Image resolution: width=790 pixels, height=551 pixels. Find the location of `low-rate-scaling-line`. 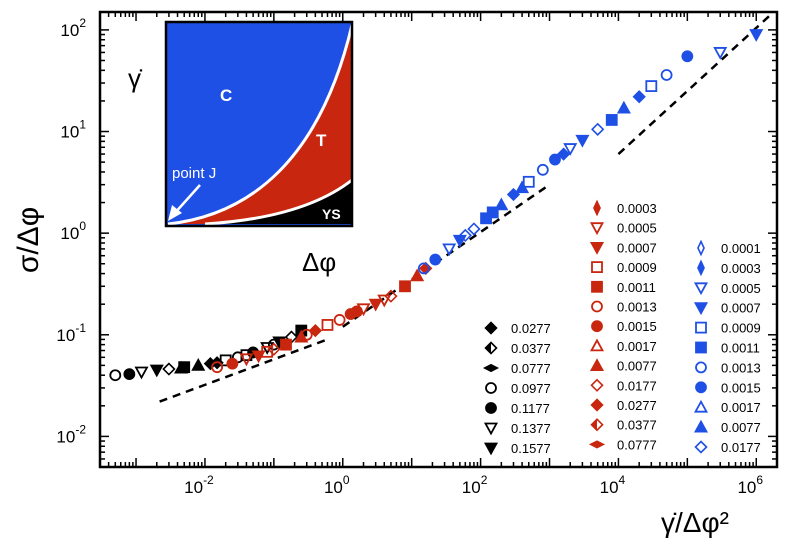

low-rate-scaling-line is located at coordinates (243, 370).